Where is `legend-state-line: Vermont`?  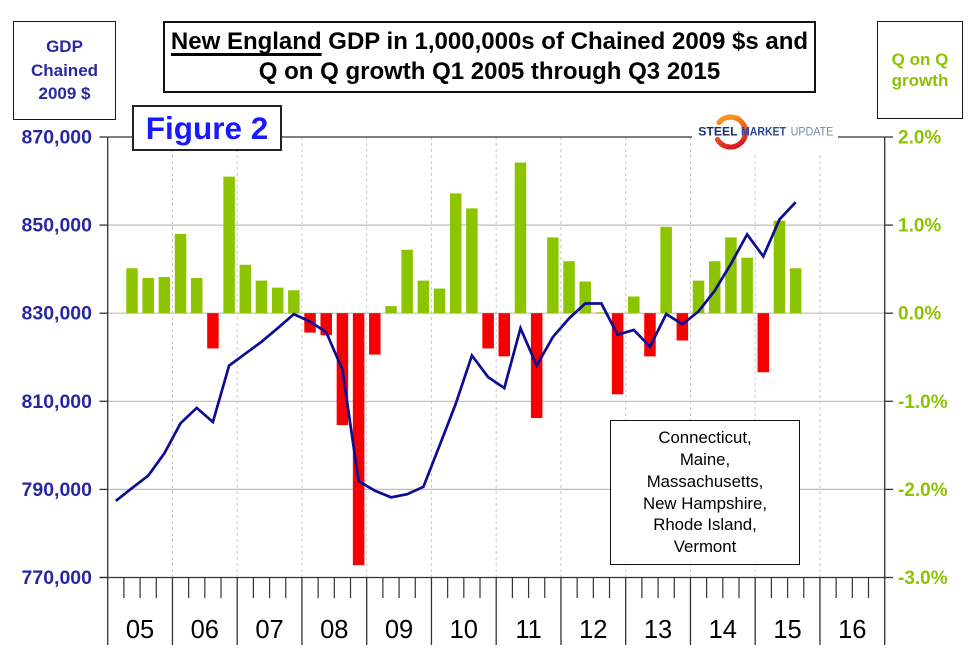
legend-state-line: Vermont is located at coordinates (705, 547).